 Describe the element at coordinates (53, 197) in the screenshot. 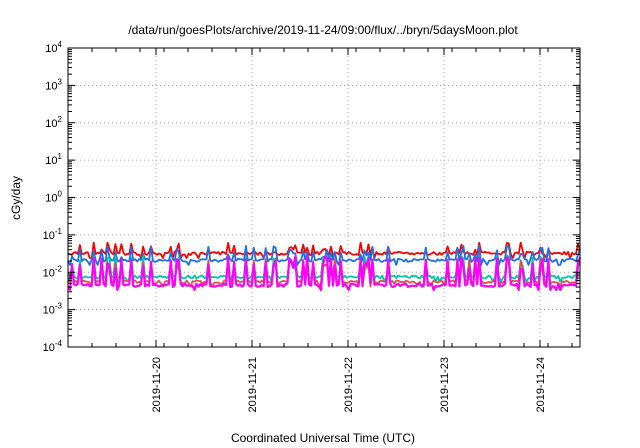

I see `y-tick-label: 10⁰` at that location.